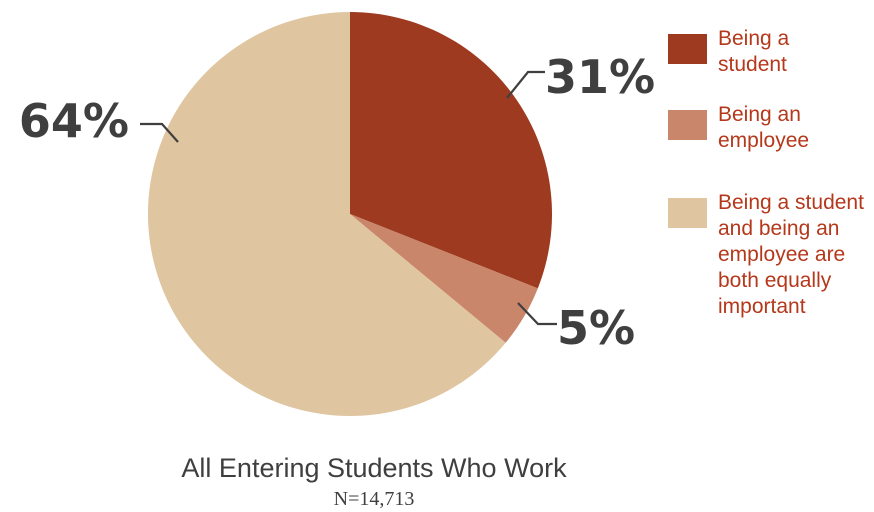  I want to click on data-label-employee: 5%, so click(596, 328).